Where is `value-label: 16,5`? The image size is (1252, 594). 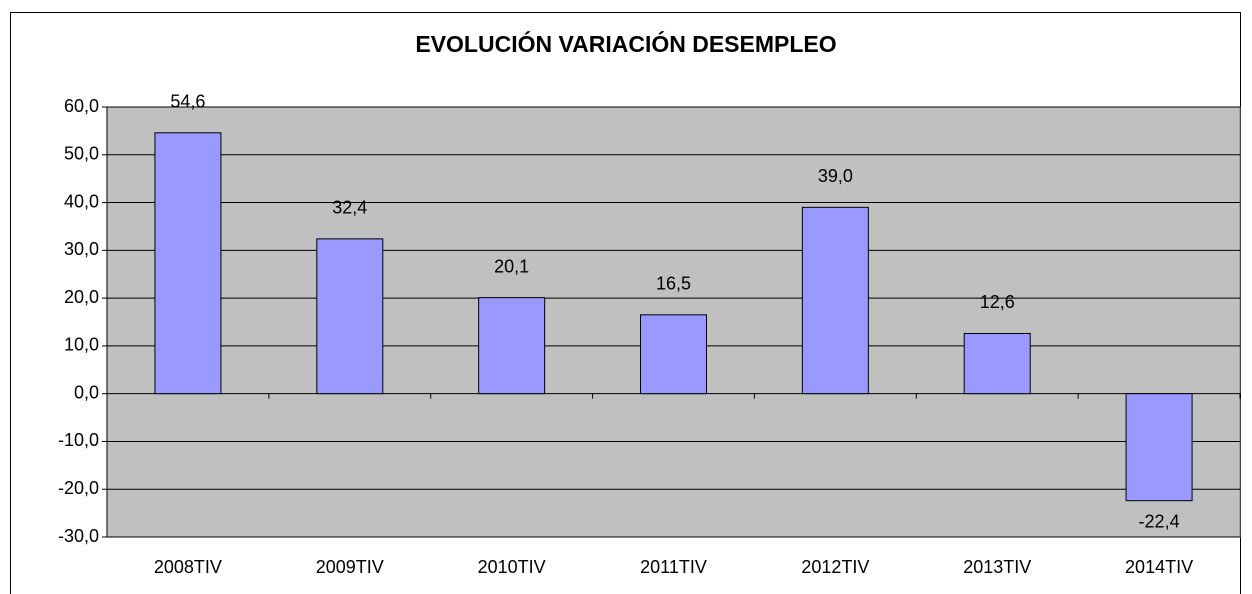
value-label: 16,5 is located at coordinates (673, 284).